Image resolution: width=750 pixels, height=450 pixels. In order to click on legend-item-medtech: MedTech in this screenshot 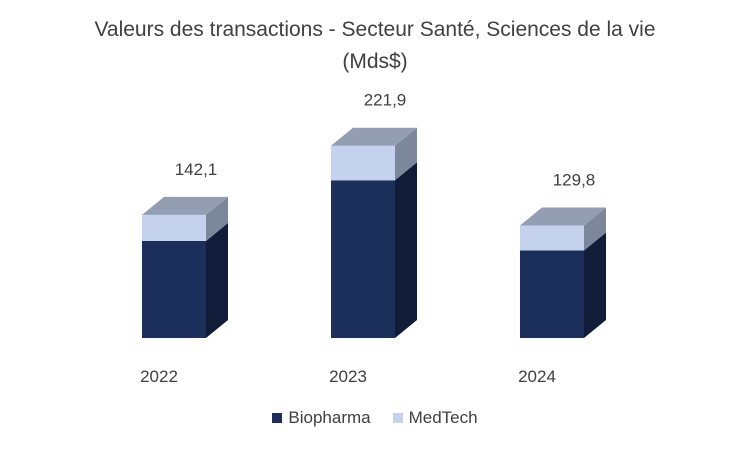, I will do `click(435, 418)`.